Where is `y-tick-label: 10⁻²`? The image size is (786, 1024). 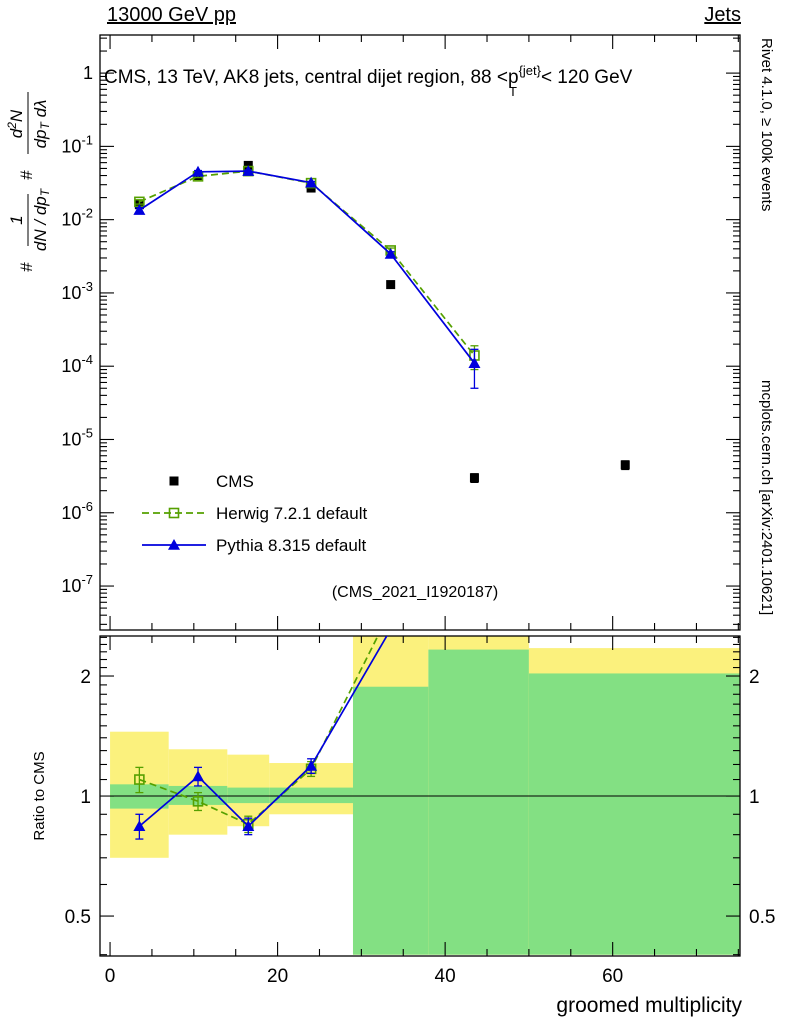 y-tick-label: 10⁻² is located at coordinates (77, 218).